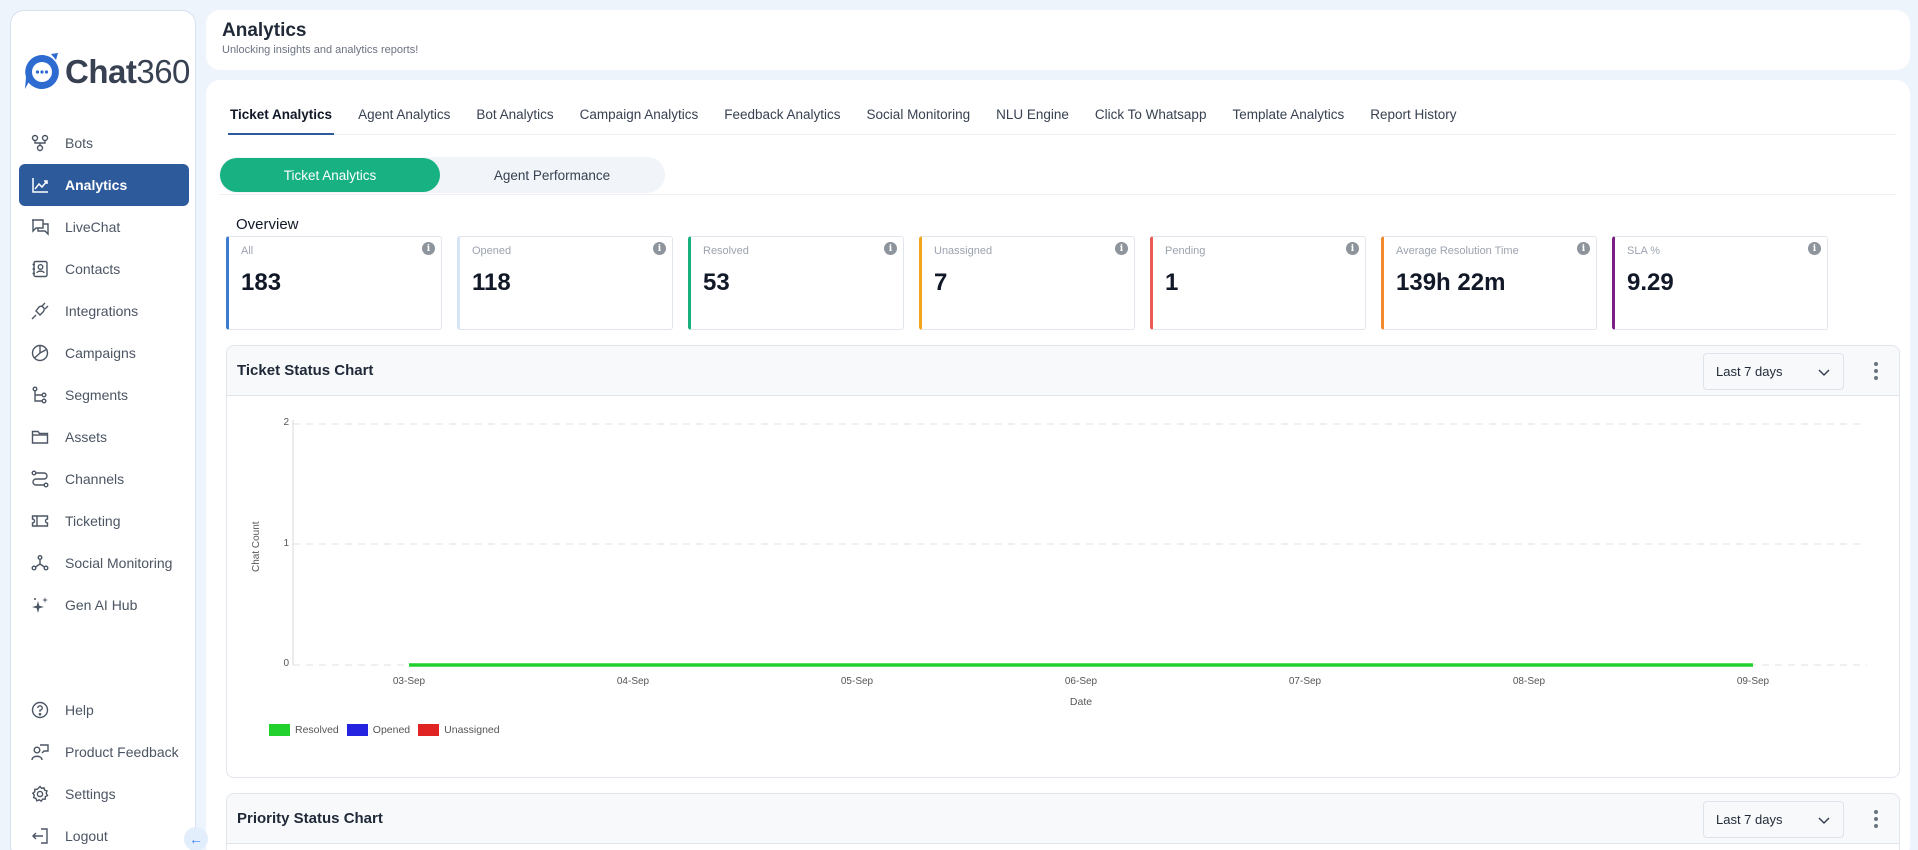 This screenshot has height=850, width=1918. Describe the element at coordinates (1413, 114) in the screenshot. I see `tab-report-history: Report History` at that location.